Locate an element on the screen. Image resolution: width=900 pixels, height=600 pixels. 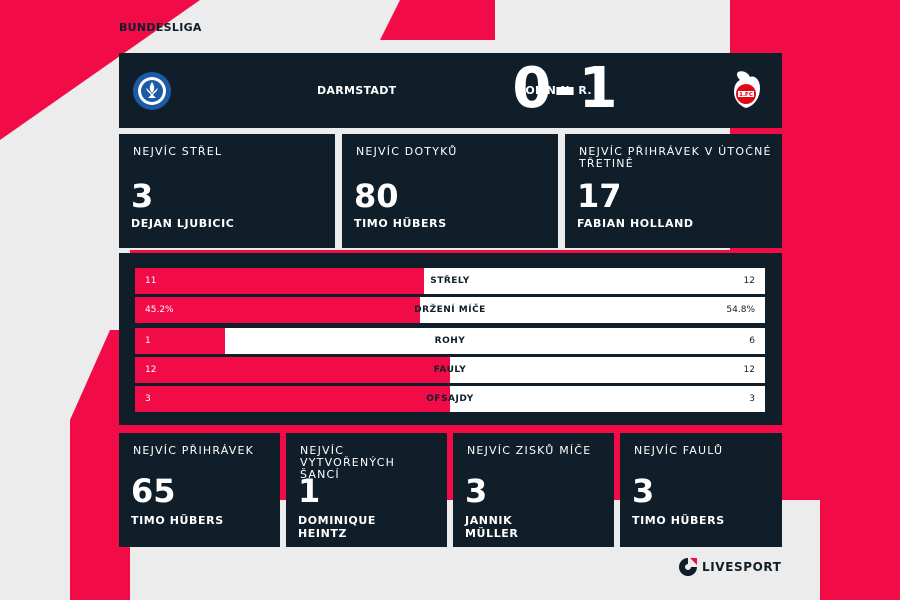
stat-row-shots: 11 STŘELY 12 is located at coordinates (450, 281).